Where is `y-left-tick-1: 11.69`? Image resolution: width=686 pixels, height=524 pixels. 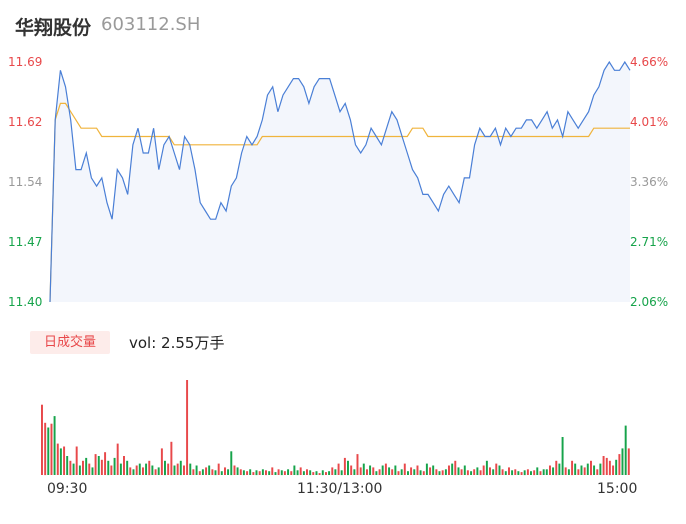
y-left-tick-1: 11.69 is located at coordinates (25, 62).